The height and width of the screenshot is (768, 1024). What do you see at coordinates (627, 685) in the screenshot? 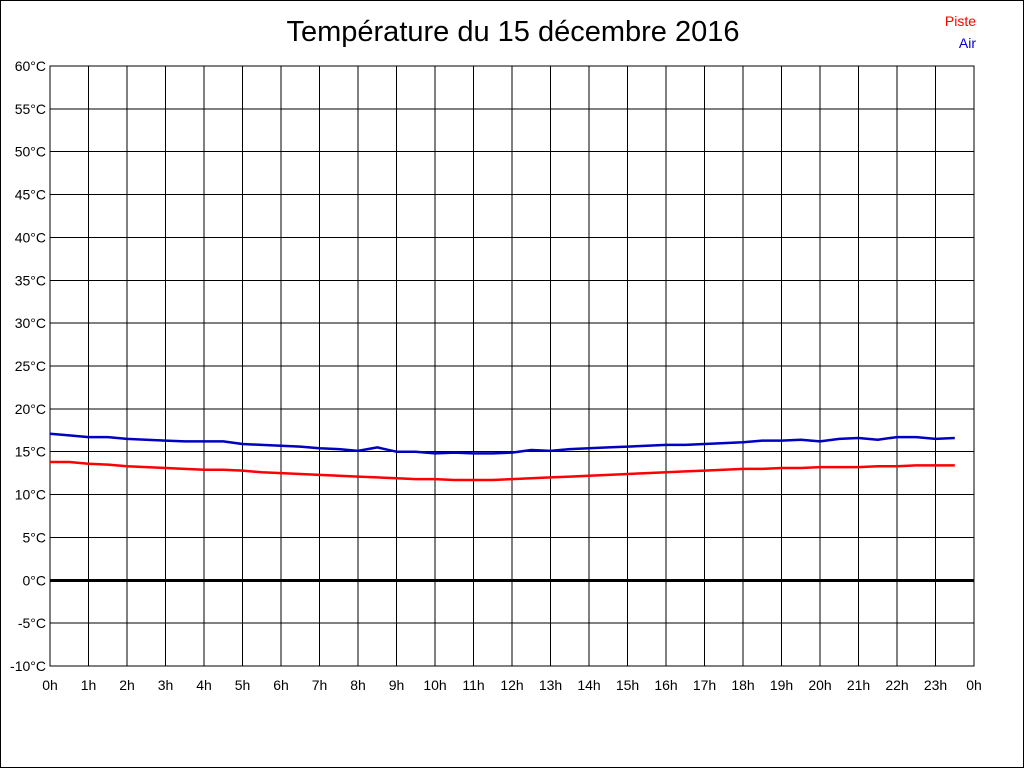
I see `x-tick-label: 15h` at bounding box center [627, 685].